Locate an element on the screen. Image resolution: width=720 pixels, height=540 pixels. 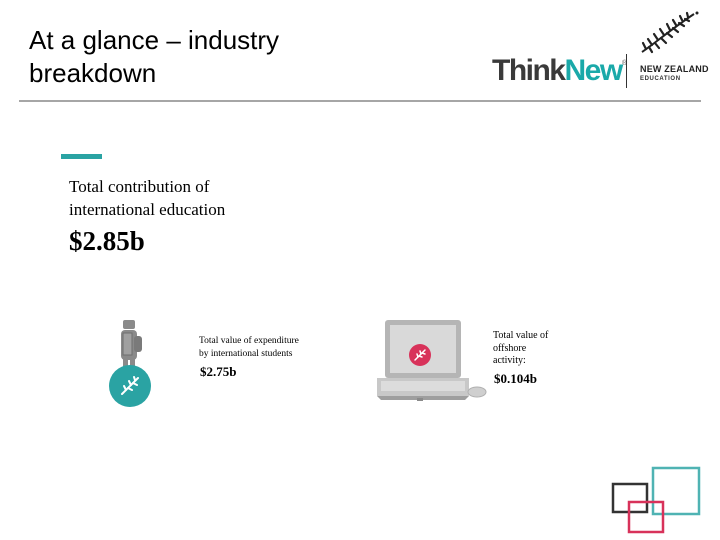
offshore-label-line1: Total value of is located at coordinates (521, 335).